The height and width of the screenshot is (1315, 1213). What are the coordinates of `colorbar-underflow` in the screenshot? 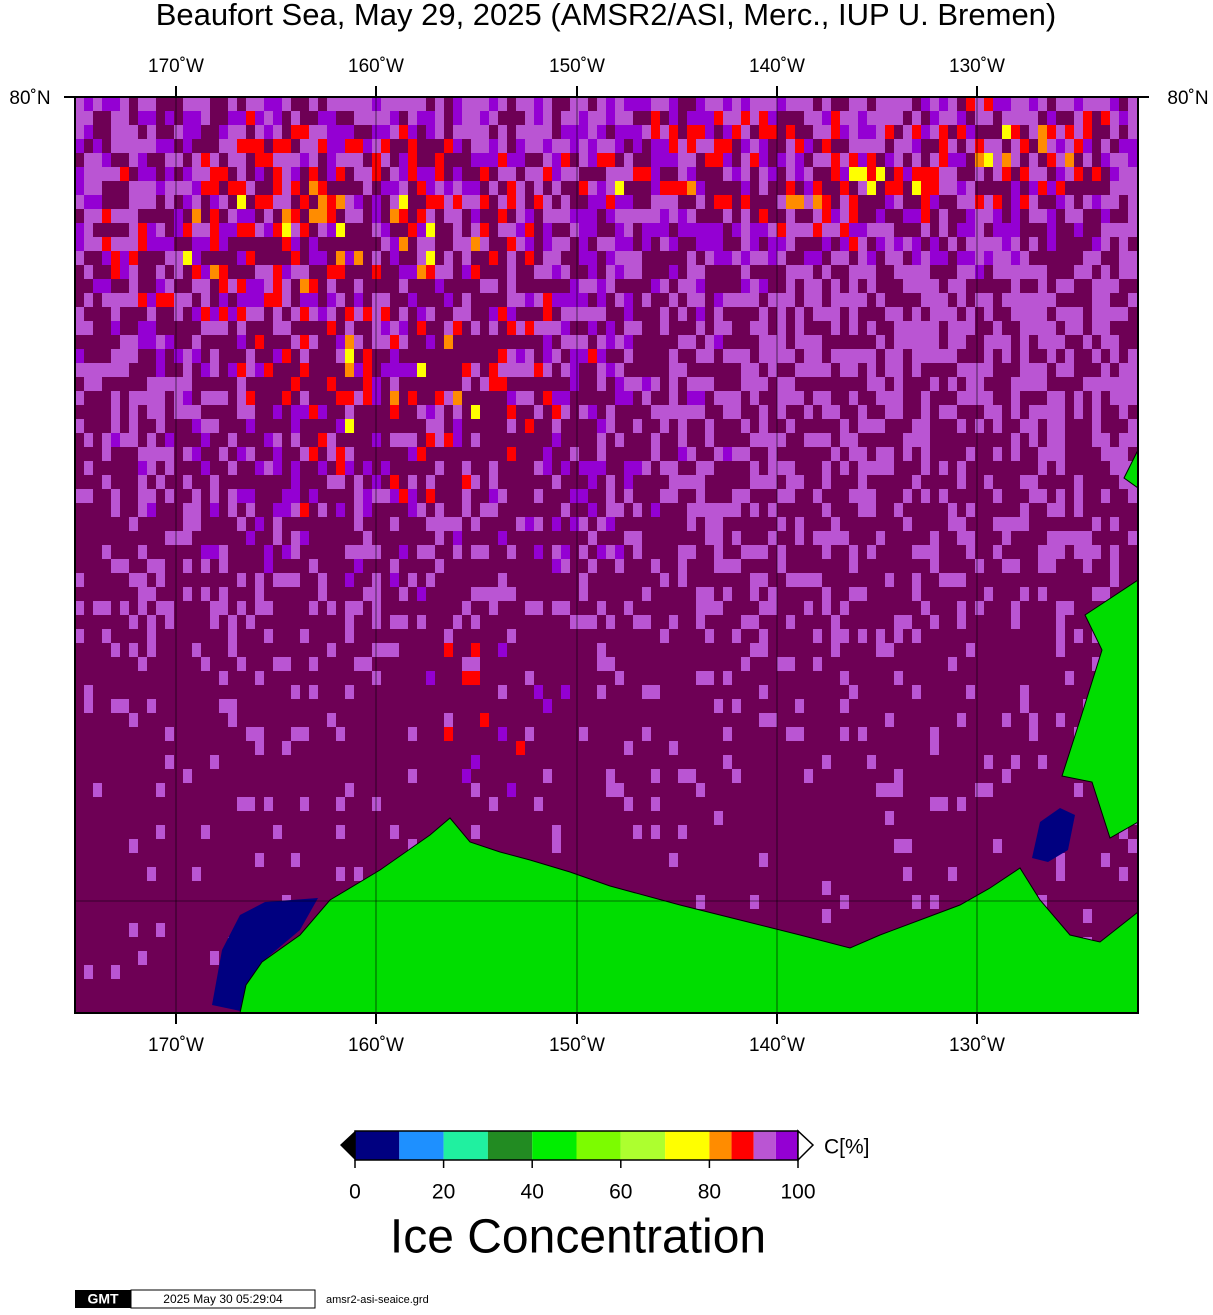 It's located at (347, 1145).